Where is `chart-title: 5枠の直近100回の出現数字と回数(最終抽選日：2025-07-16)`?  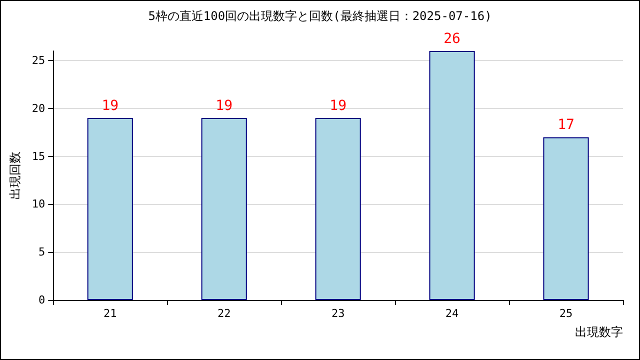
chart-title: 5枠の直近100回の出現数字と回数(最終抽選日：2025-07-16) is located at coordinates (320, 16).